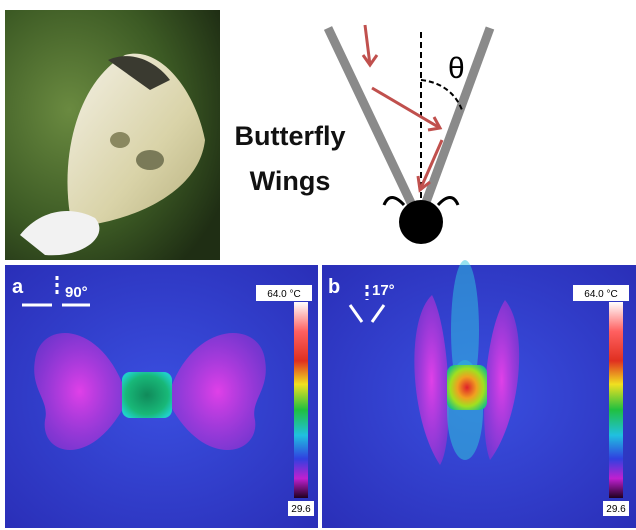 The width and height of the screenshot is (636, 530). What do you see at coordinates (456, 68) in the screenshot?
I see `angle-symbol: θ` at bounding box center [456, 68].